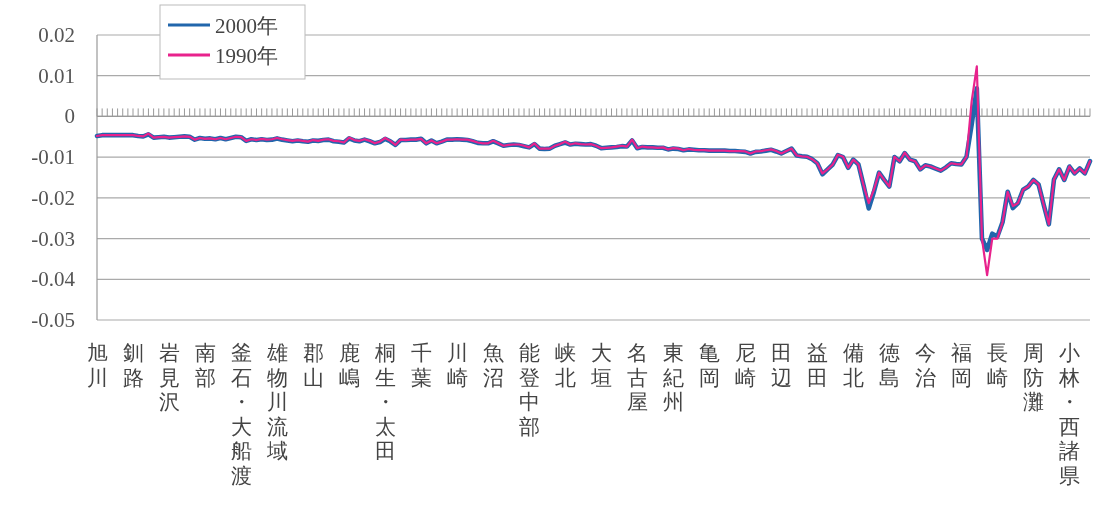 The image size is (1095, 509). Describe the element at coordinates (529, 390) in the screenshot. I see `x-tick-label: 能登中部` at that location.